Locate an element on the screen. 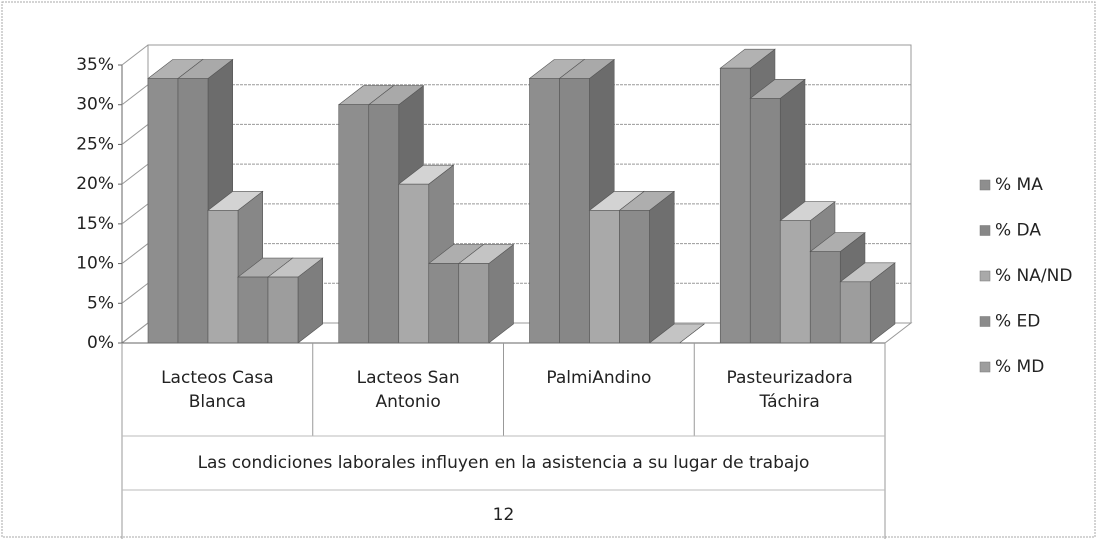 This screenshot has height=539, width=1097. x-tick-label: Lacteos San Antonio is located at coordinates (408, 390).